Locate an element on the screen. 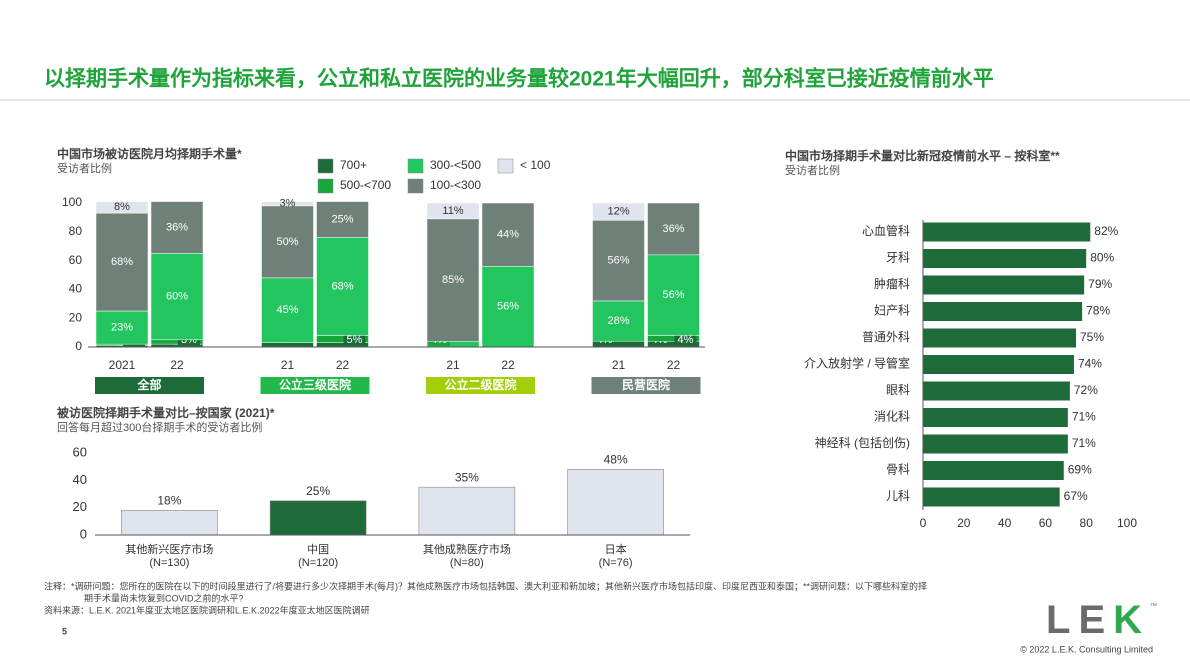 The image size is (1190, 669). value-label: 68% is located at coordinates (342, 286).